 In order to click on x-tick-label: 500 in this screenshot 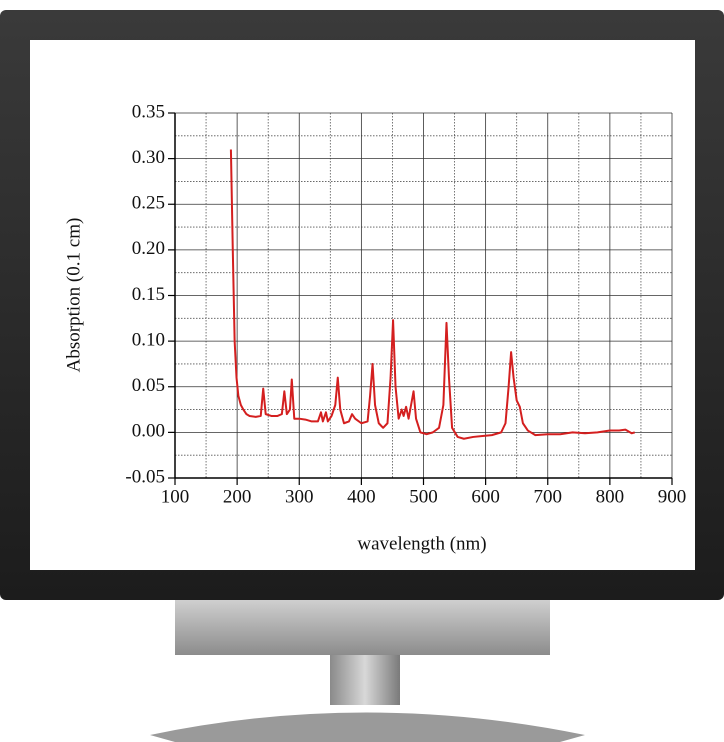, I will do `click(423, 496)`.